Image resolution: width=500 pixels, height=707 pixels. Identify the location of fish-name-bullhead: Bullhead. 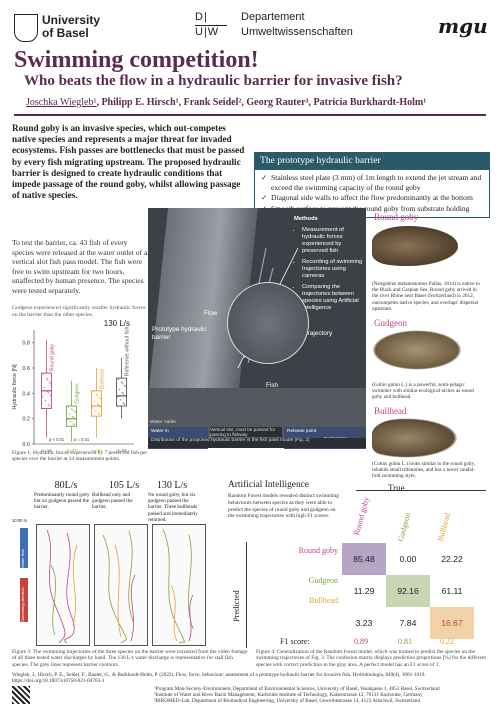
(390, 411).